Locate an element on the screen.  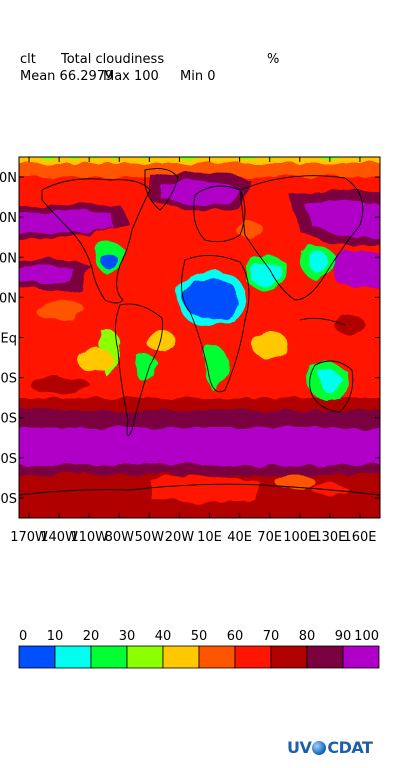
lat-tick-label: 20S is located at coordinates (8, 379).